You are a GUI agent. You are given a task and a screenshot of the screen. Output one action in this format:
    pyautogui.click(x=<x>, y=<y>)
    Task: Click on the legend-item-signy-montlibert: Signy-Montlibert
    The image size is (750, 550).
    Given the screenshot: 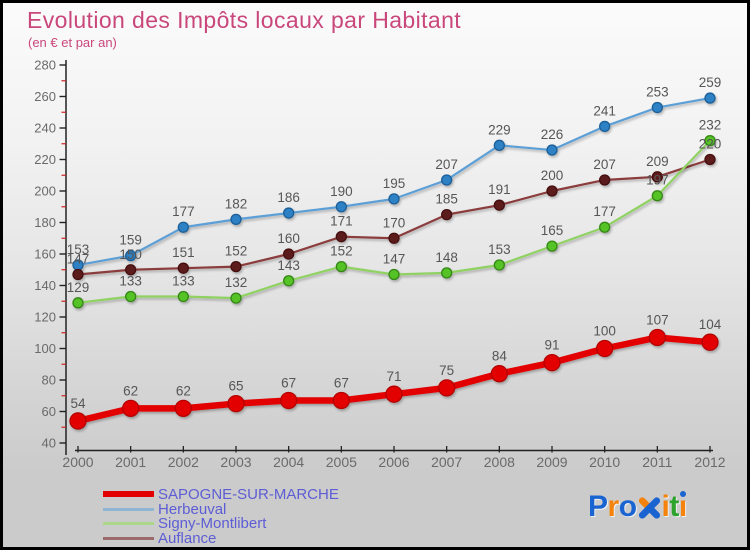 What is the action you would take?
    pyautogui.click(x=221, y=523)
    